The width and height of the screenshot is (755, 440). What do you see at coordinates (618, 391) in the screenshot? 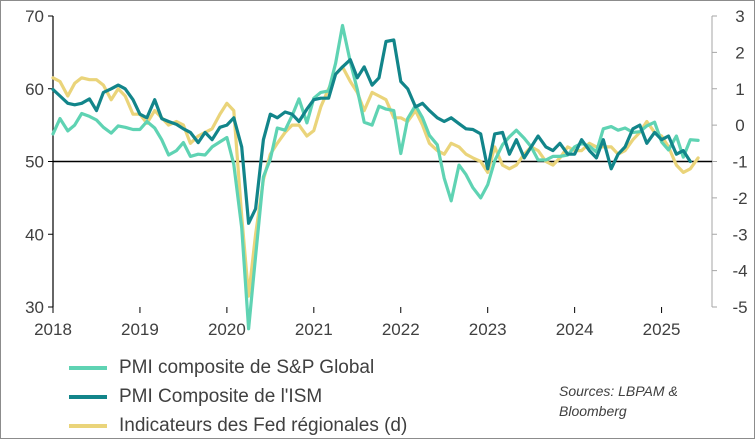
I see `sources-line-1: Sources: LBPAM &` at bounding box center [618, 391].